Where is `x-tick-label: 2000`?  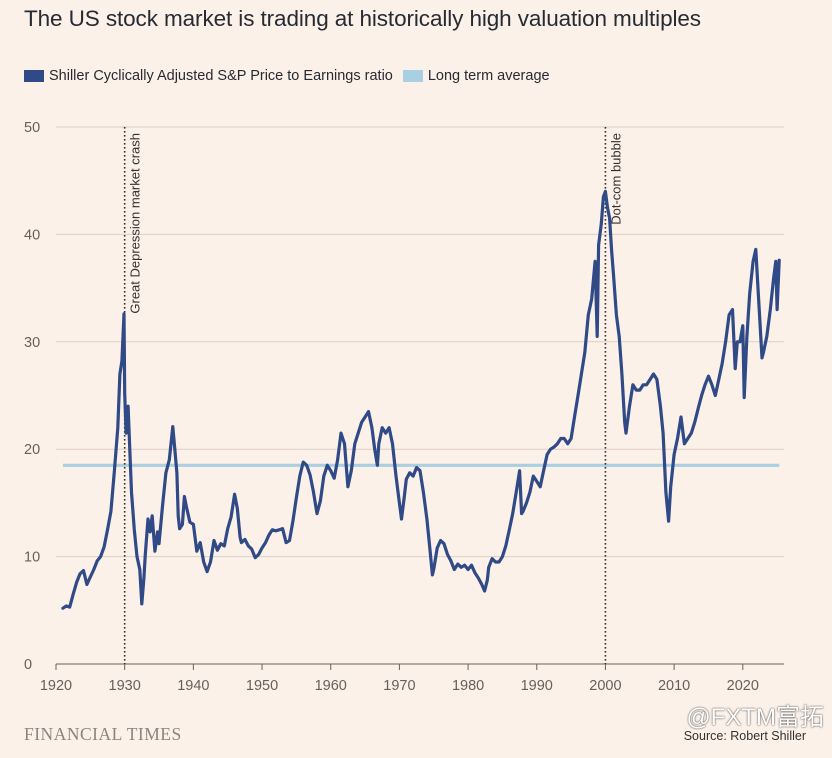
x-tick-label: 2000 is located at coordinates (605, 686).